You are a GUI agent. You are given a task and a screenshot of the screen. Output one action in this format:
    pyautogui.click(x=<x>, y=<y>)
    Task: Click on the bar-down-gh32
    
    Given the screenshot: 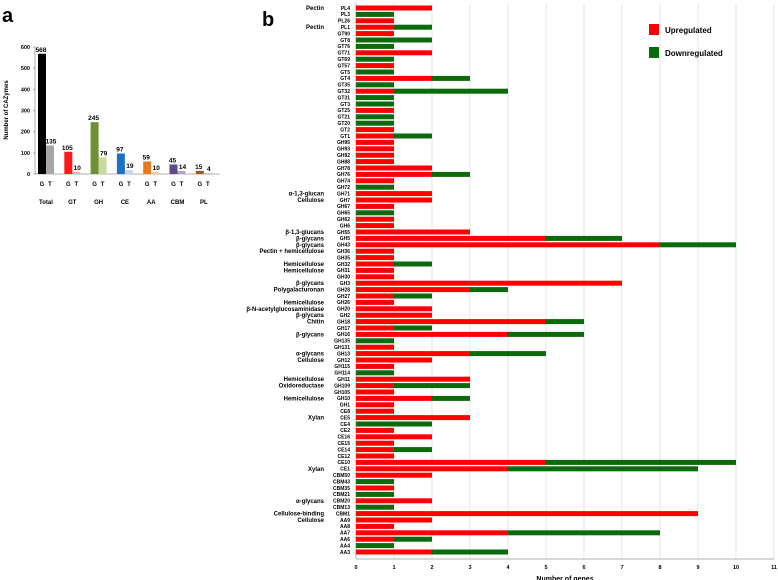 What is the action you would take?
    pyautogui.click(x=413, y=264)
    